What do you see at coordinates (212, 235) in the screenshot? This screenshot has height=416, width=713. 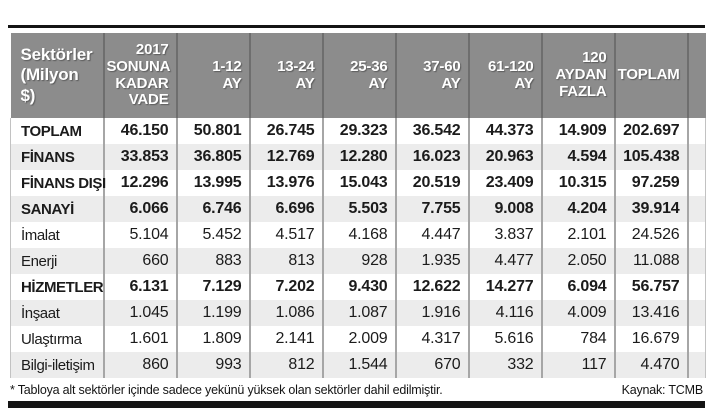 I see `cell-value: 5.452` at bounding box center [212, 235].